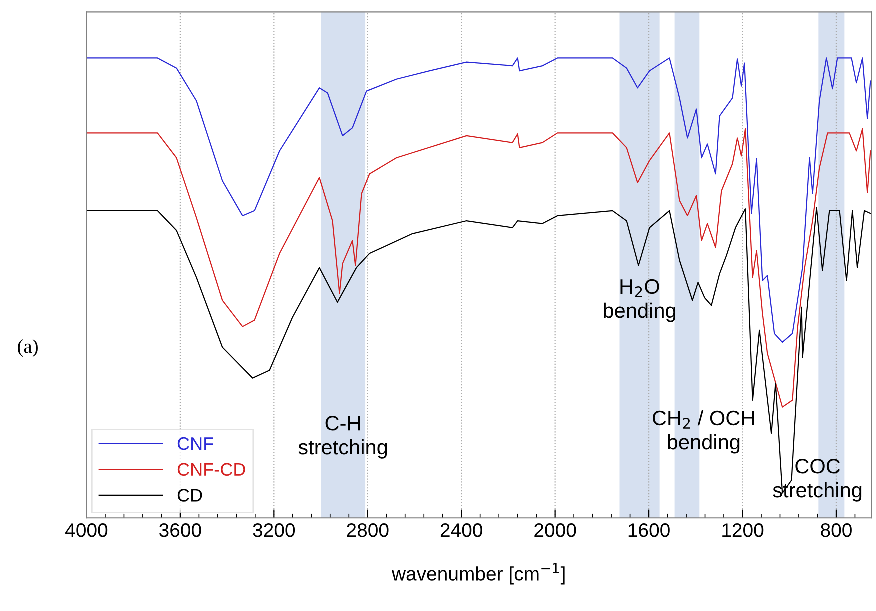  What do you see at coordinates (649, 531) in the screenshot?
I see `x-tick-label: 1600` at bounding box center [649, 531].